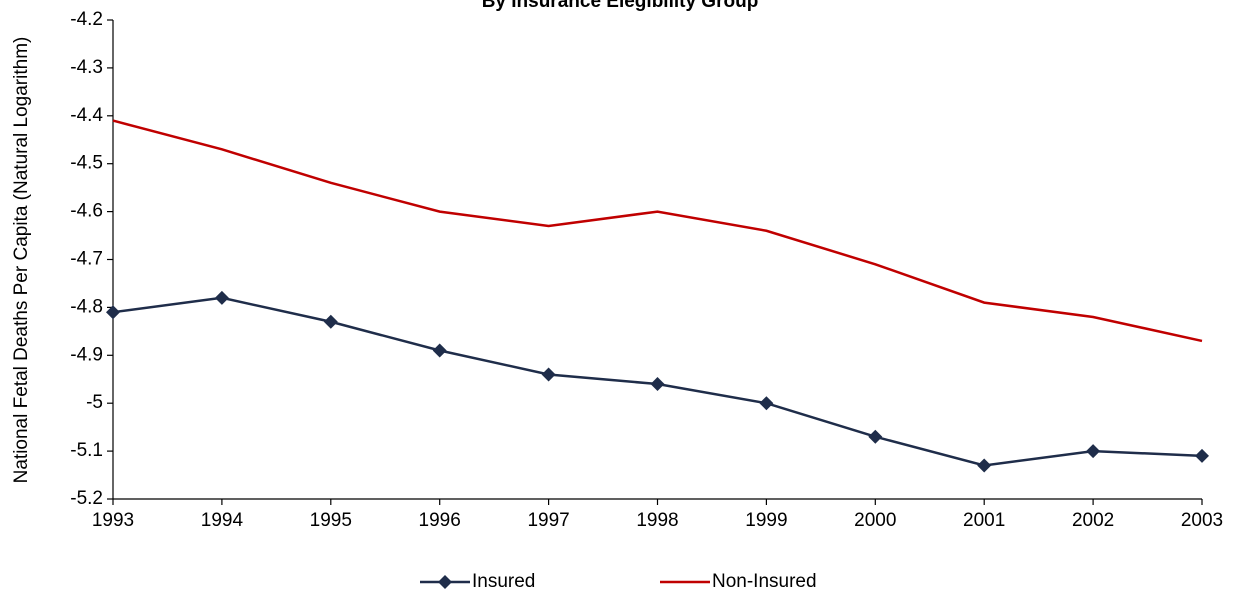 The height and width of the screenshot is (599, 1238). What do you see at coordinates (222, 520) in the screenshot?
I see `x-tick-label: 1994` at bounding box center [222, 520].